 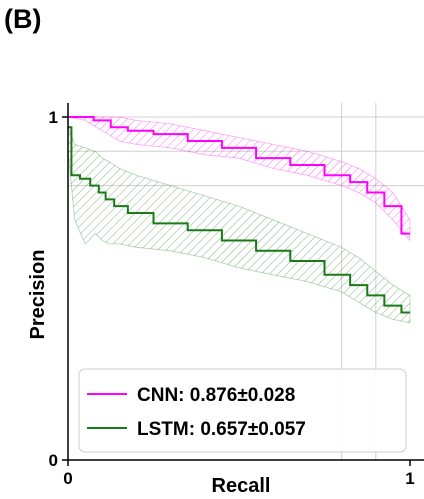 I want to click on legend-label: CNN: 0.876±0.028, so click(x=216, y=395).